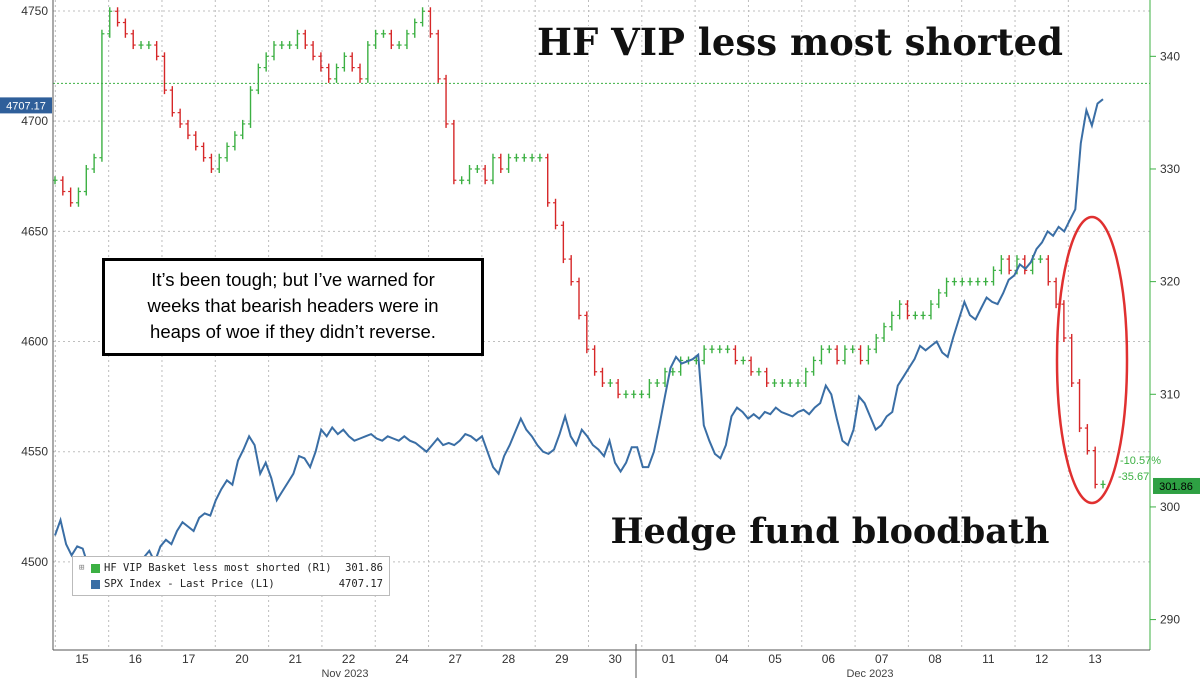  What do you see at coordinates (189, 659) in the screenshot?
I see `x-tick-label: 17` at bounding box center [189, 659].